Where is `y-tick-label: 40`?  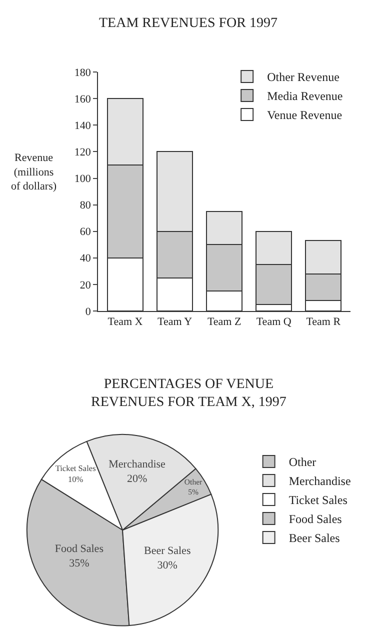 y-tick-label: 40 is located at coordinates (86, 258).